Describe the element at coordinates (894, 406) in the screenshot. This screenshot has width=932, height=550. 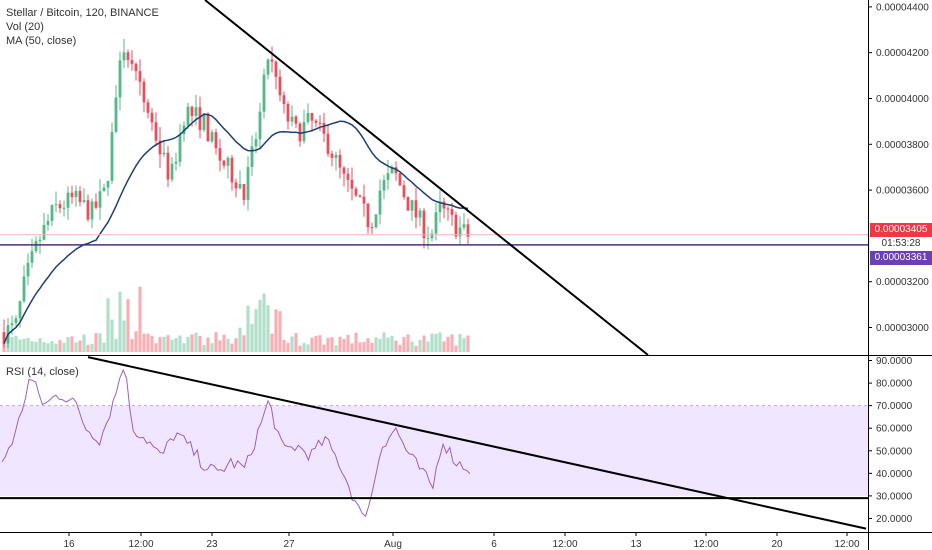
I see `rsi-axis-label: 70.0000` at that location.